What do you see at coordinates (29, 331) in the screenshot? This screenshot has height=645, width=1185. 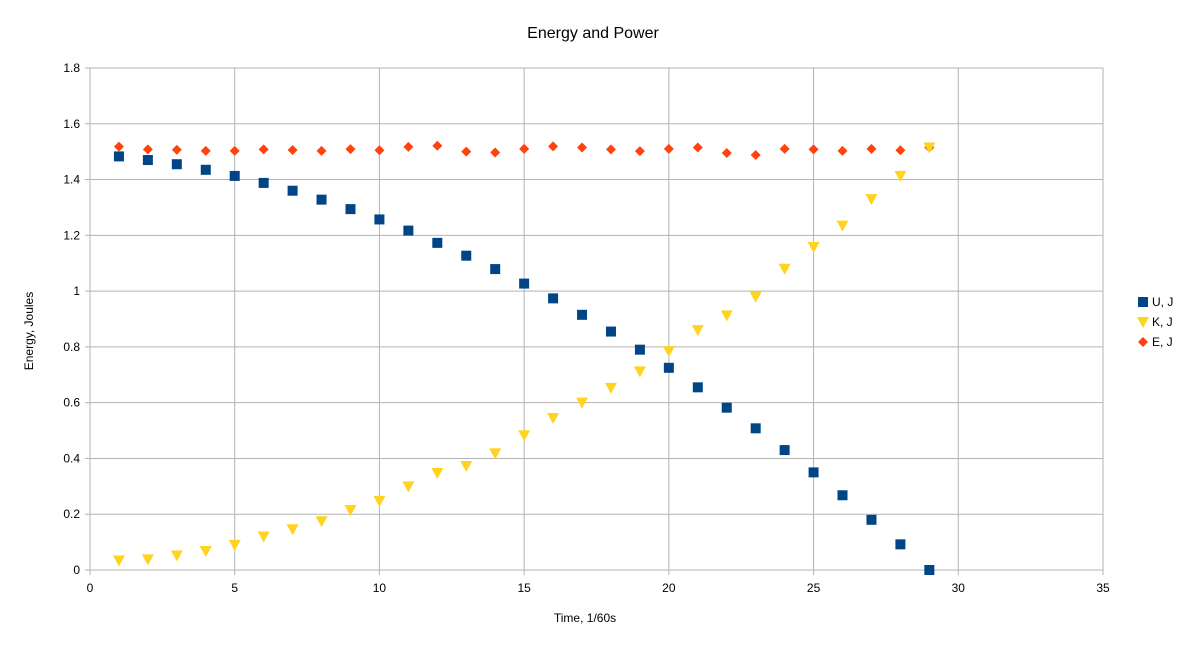 I see `y-axis-title: Energy, Joules` at bounding box center [29, 331].